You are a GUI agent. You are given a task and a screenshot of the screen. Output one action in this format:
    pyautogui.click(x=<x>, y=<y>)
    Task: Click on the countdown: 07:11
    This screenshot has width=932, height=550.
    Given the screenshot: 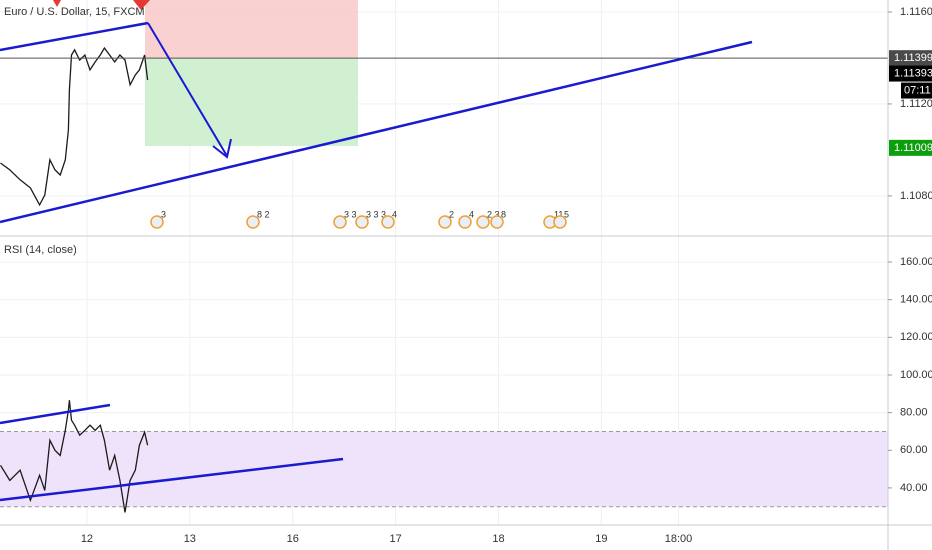 What is the action you would take?
    pyautogui.click(x=917, y=90)
    